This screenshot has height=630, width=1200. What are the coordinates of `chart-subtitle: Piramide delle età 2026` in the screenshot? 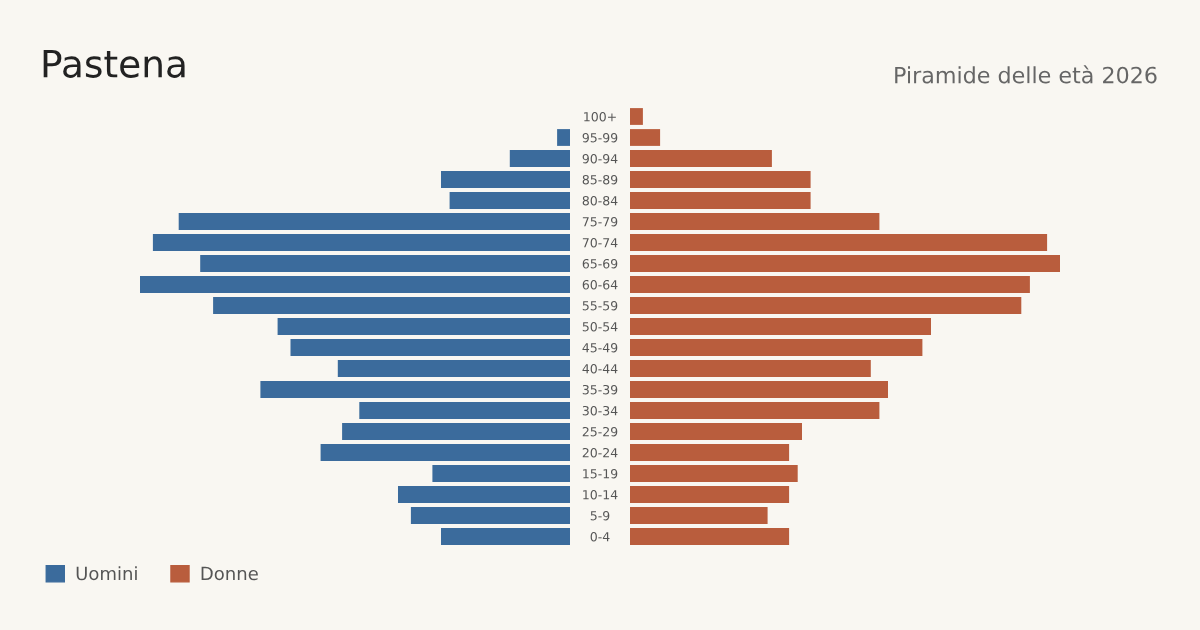 It's located at (1026, 74).